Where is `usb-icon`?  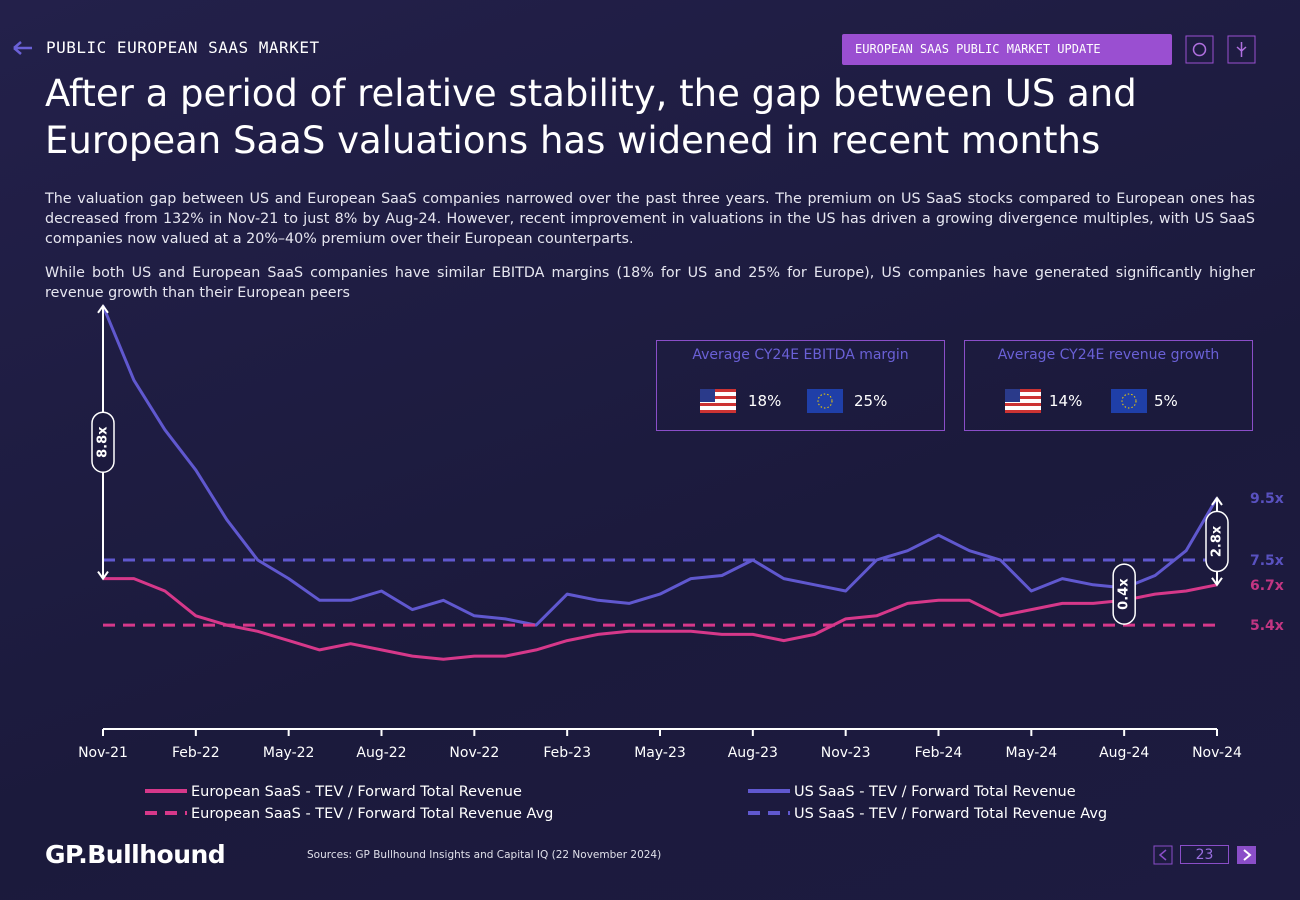 usb-icon is located at coordinates (1241, 49).